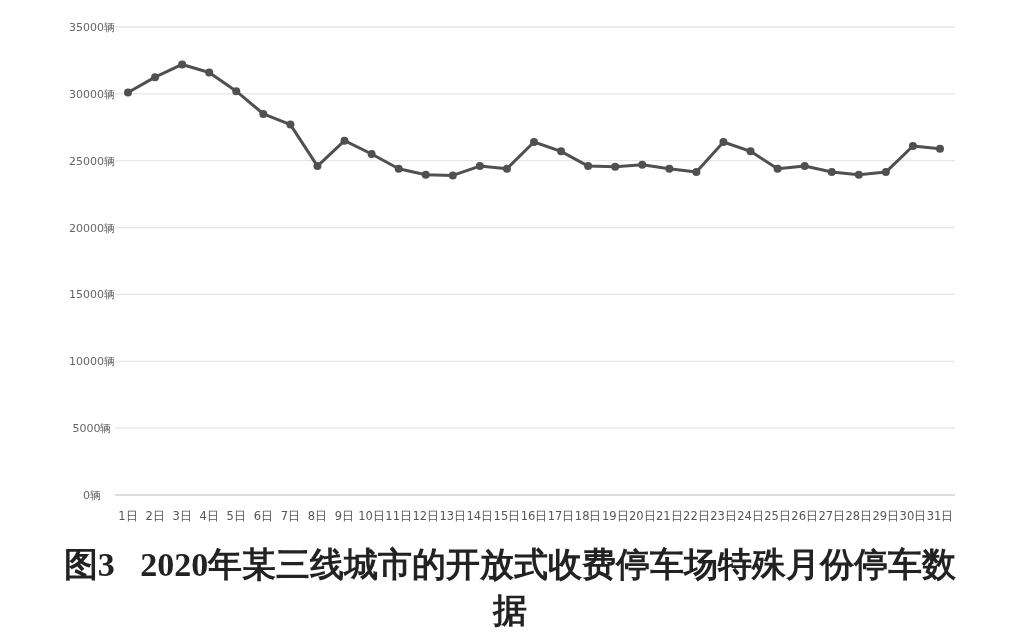 This screenshot has height=637, width=1020. Describe the element at coordinates (940, 516) in the screenshot. I see `x-tick-label: 31日` at that location.